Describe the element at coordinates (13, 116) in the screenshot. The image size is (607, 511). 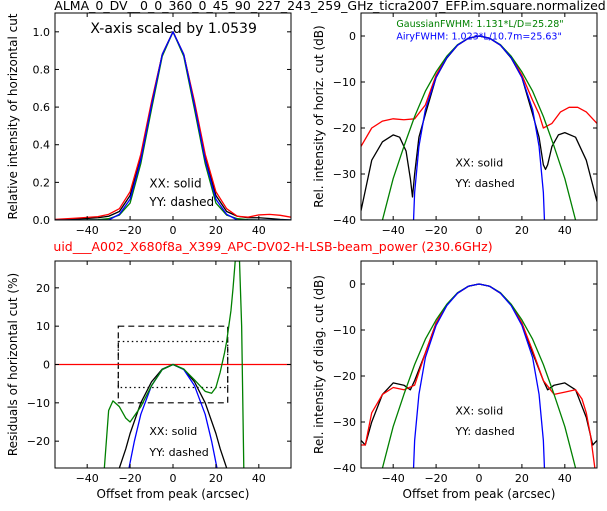
I see `y-axis-label: Relative intensity of horizontal cut` at that location.